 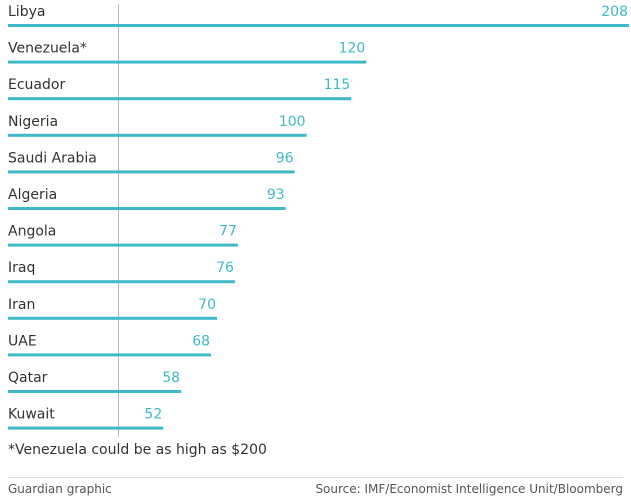 What do you see at coordinates (22, 341) in the screenshot?
I see `category-label: UAE` at bounding box center [22, 341].